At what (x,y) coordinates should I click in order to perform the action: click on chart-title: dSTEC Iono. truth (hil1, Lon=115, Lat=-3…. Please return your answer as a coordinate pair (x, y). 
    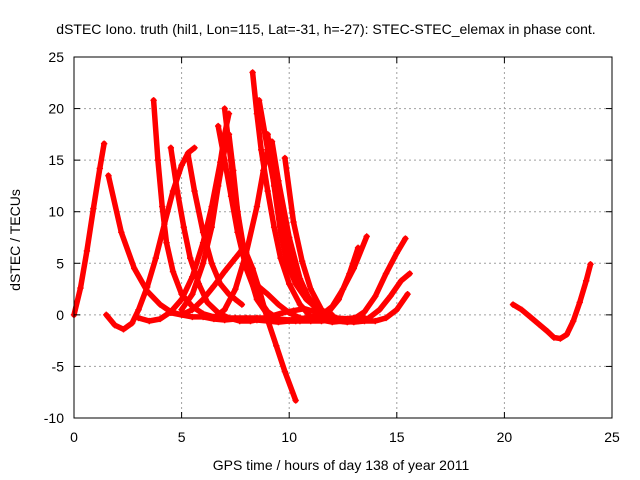
    Looking at the image, I should click on (325, 29).